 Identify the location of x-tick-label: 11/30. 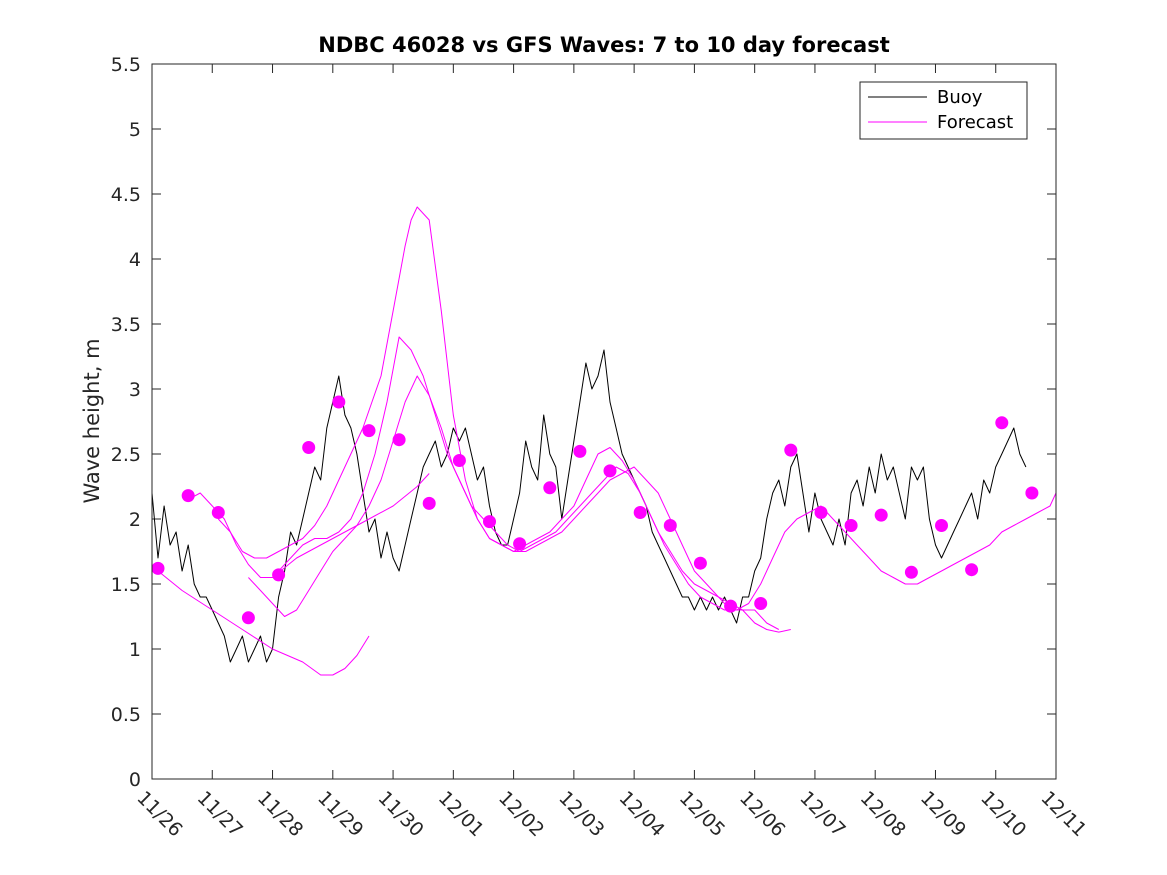
(401, 814).